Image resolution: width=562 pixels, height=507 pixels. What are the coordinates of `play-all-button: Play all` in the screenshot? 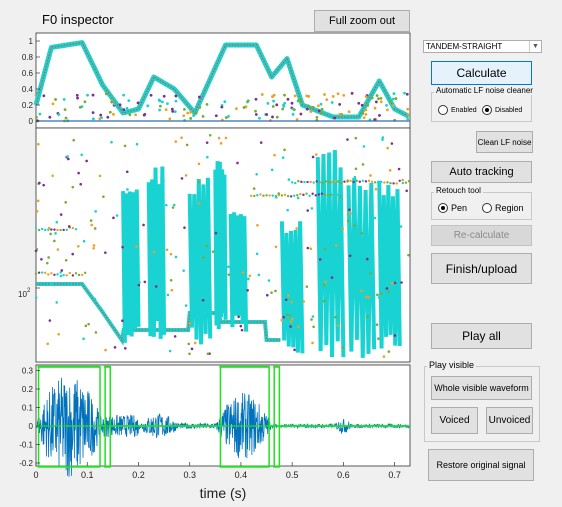 It's located at (481, 336).